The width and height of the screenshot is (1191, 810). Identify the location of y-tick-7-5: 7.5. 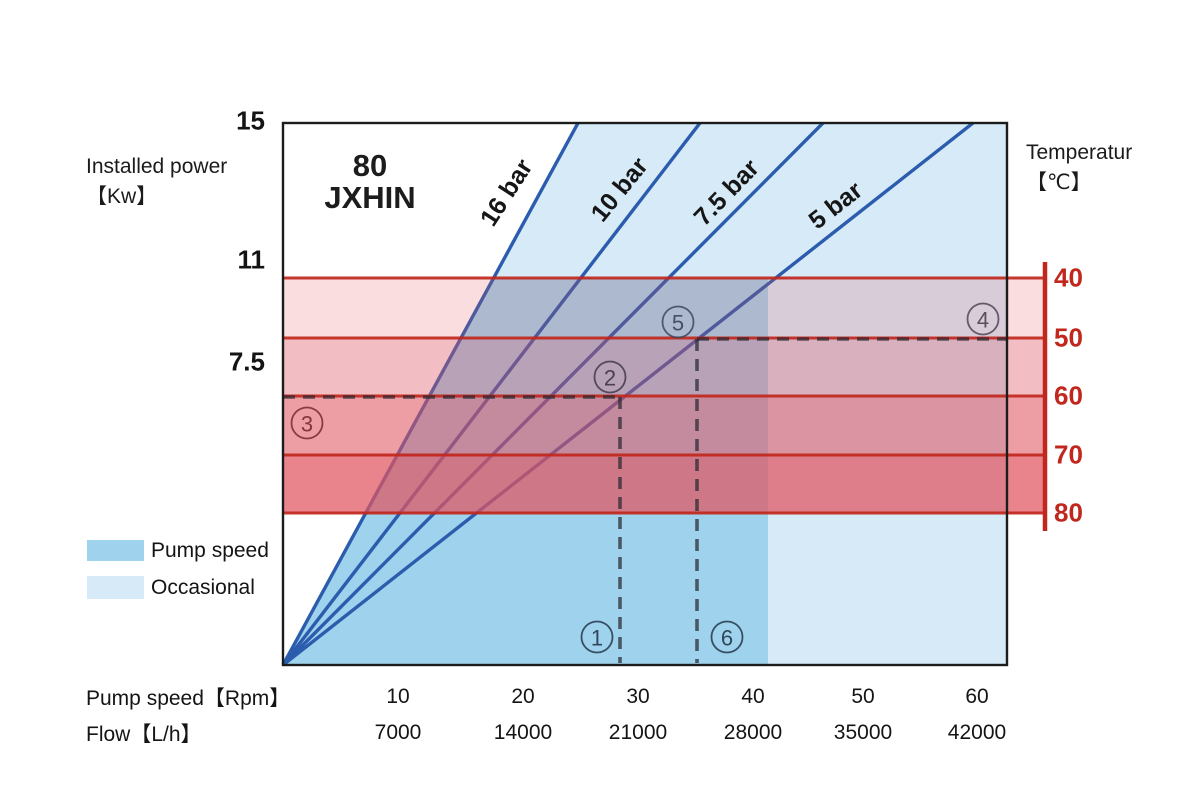
(246, 361).